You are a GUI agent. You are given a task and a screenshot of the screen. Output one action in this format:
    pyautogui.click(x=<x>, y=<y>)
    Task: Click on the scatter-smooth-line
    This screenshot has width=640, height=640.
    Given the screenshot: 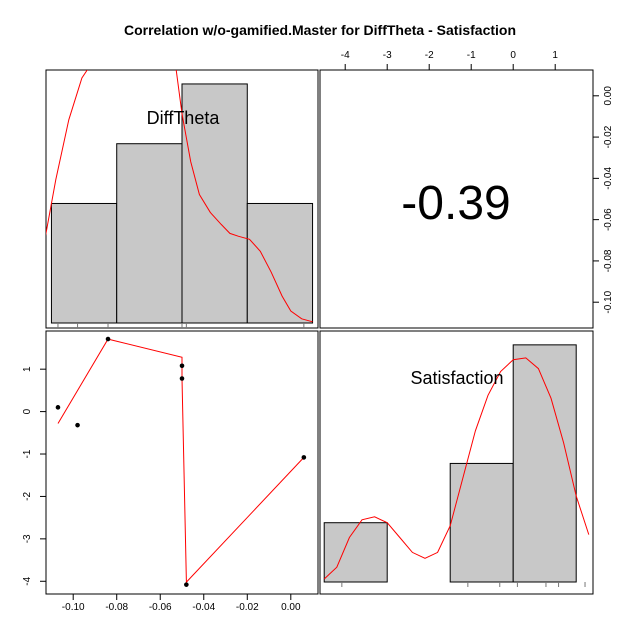 What is the action you would take?
    pyautogui.click(x=181, y=461)
    